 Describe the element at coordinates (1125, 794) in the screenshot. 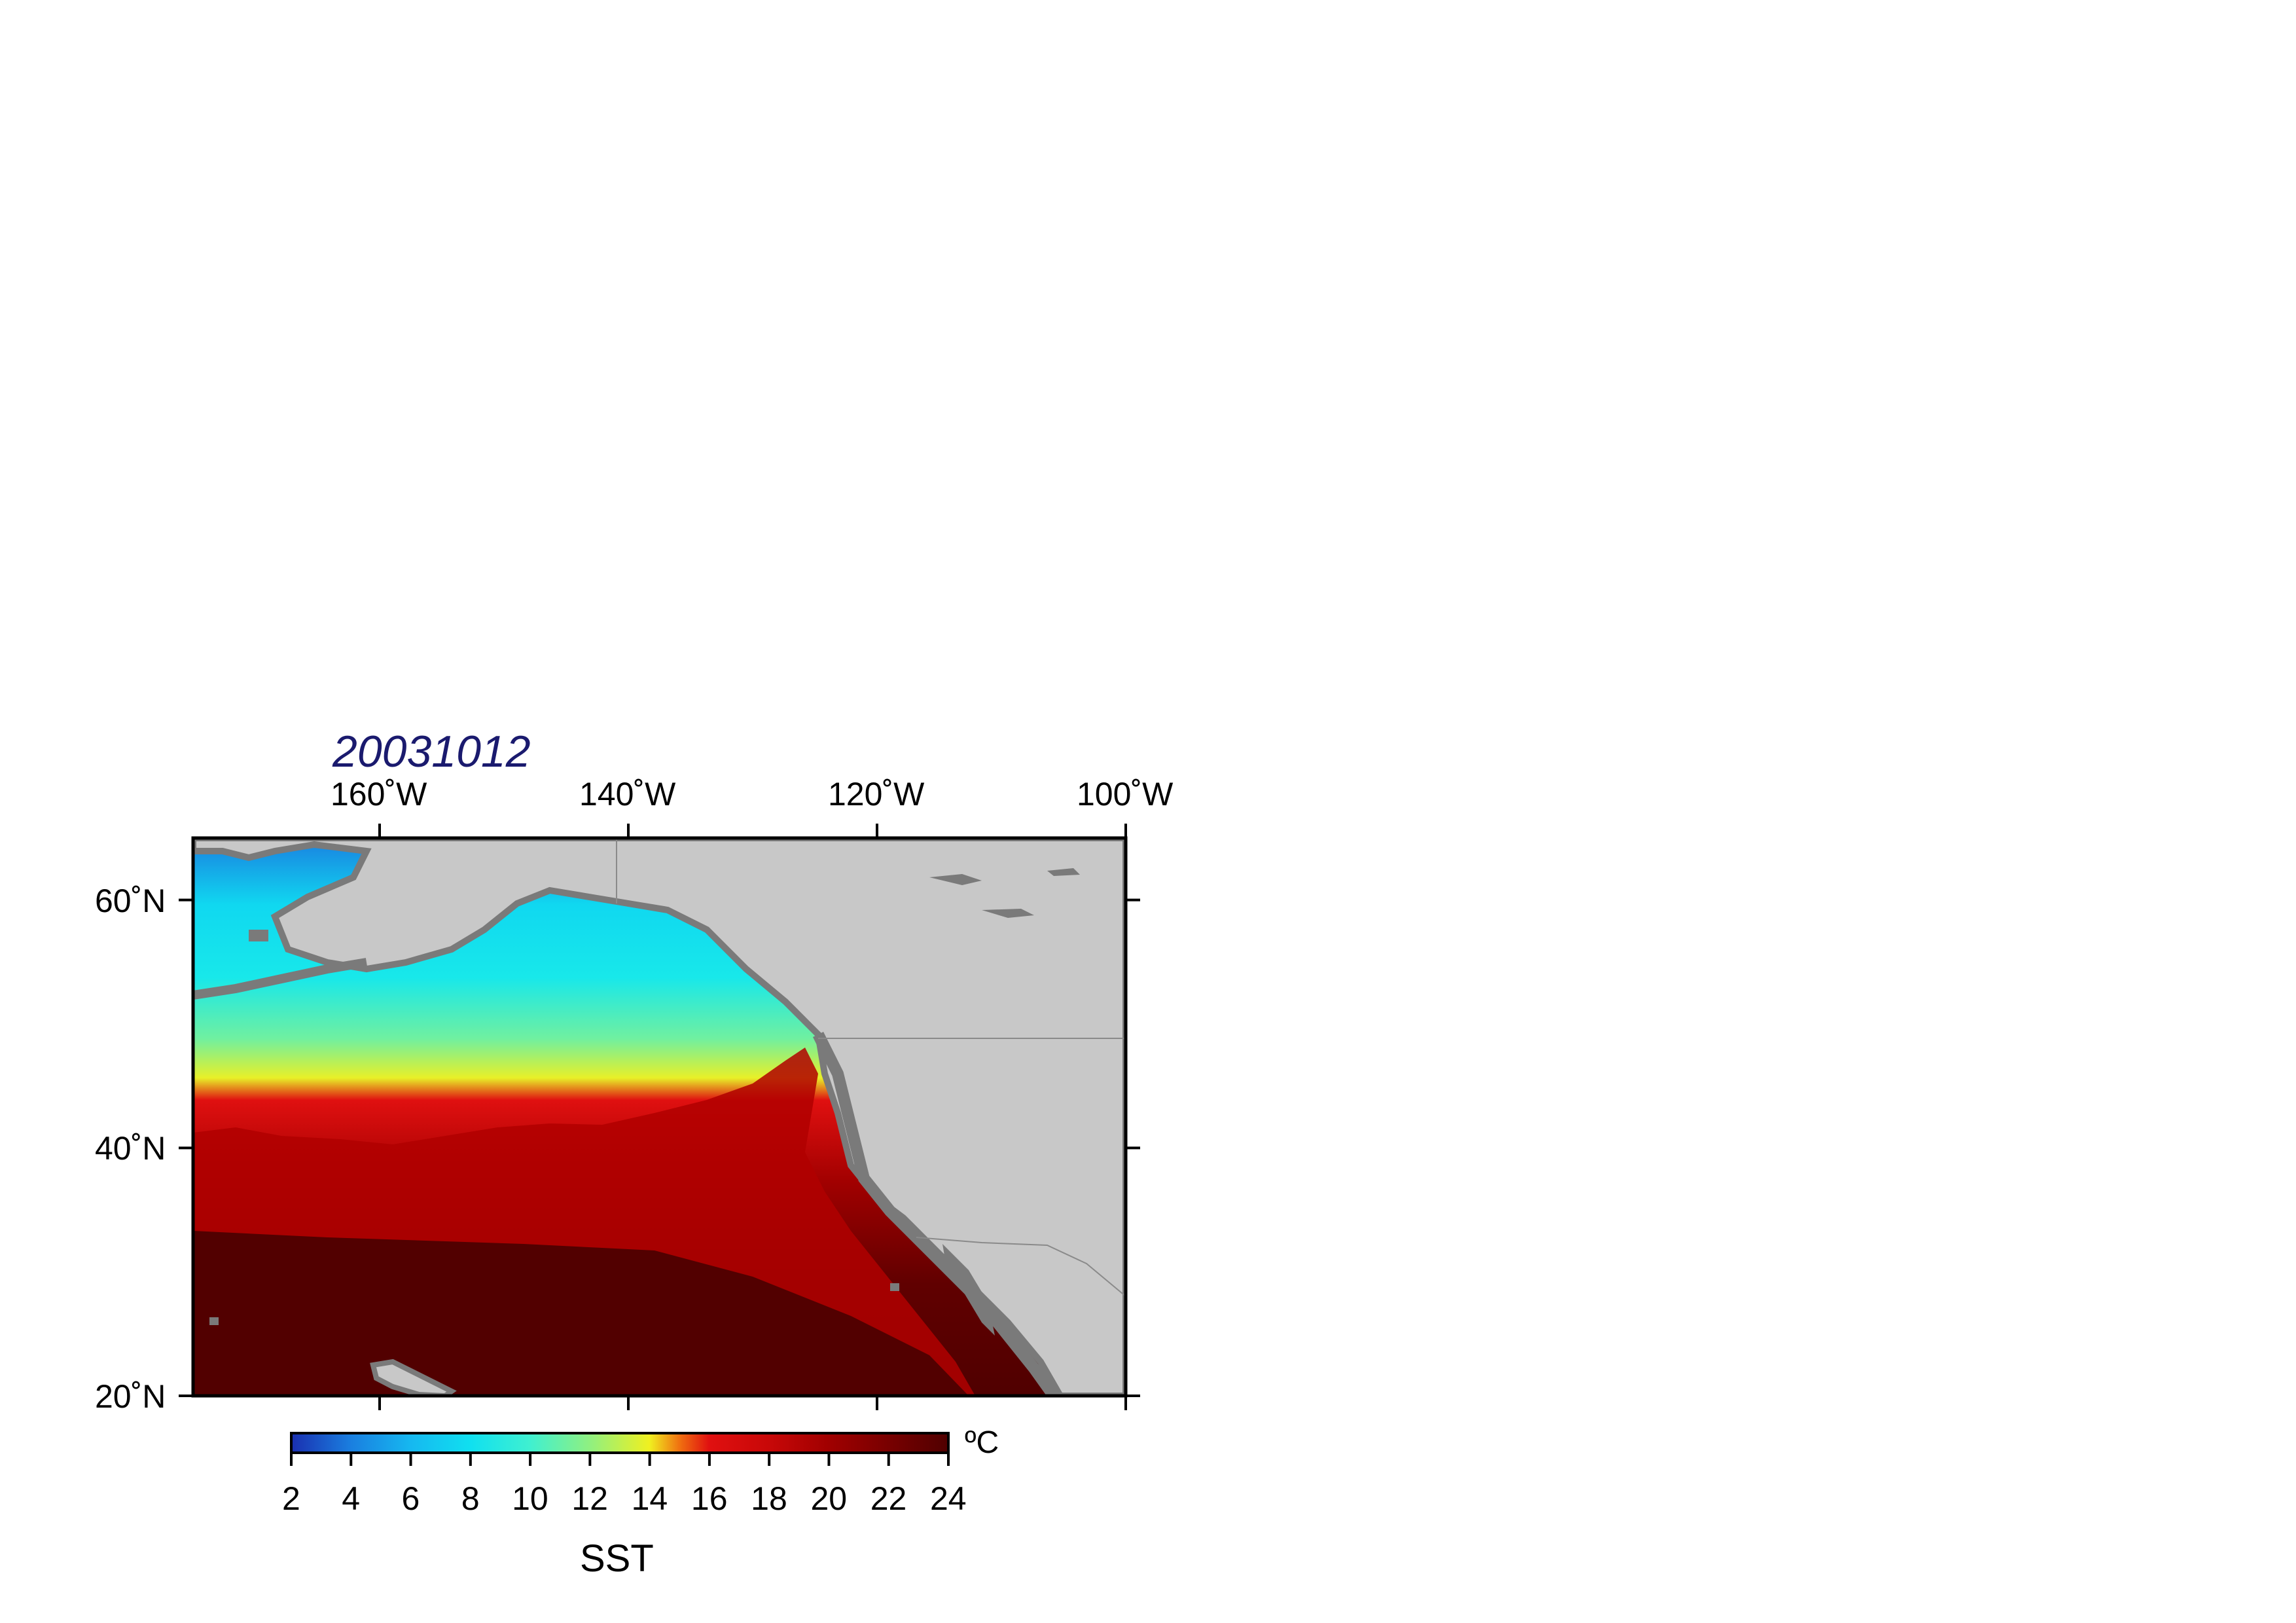

I see `lon-tick-label: 100˚W` at that location.